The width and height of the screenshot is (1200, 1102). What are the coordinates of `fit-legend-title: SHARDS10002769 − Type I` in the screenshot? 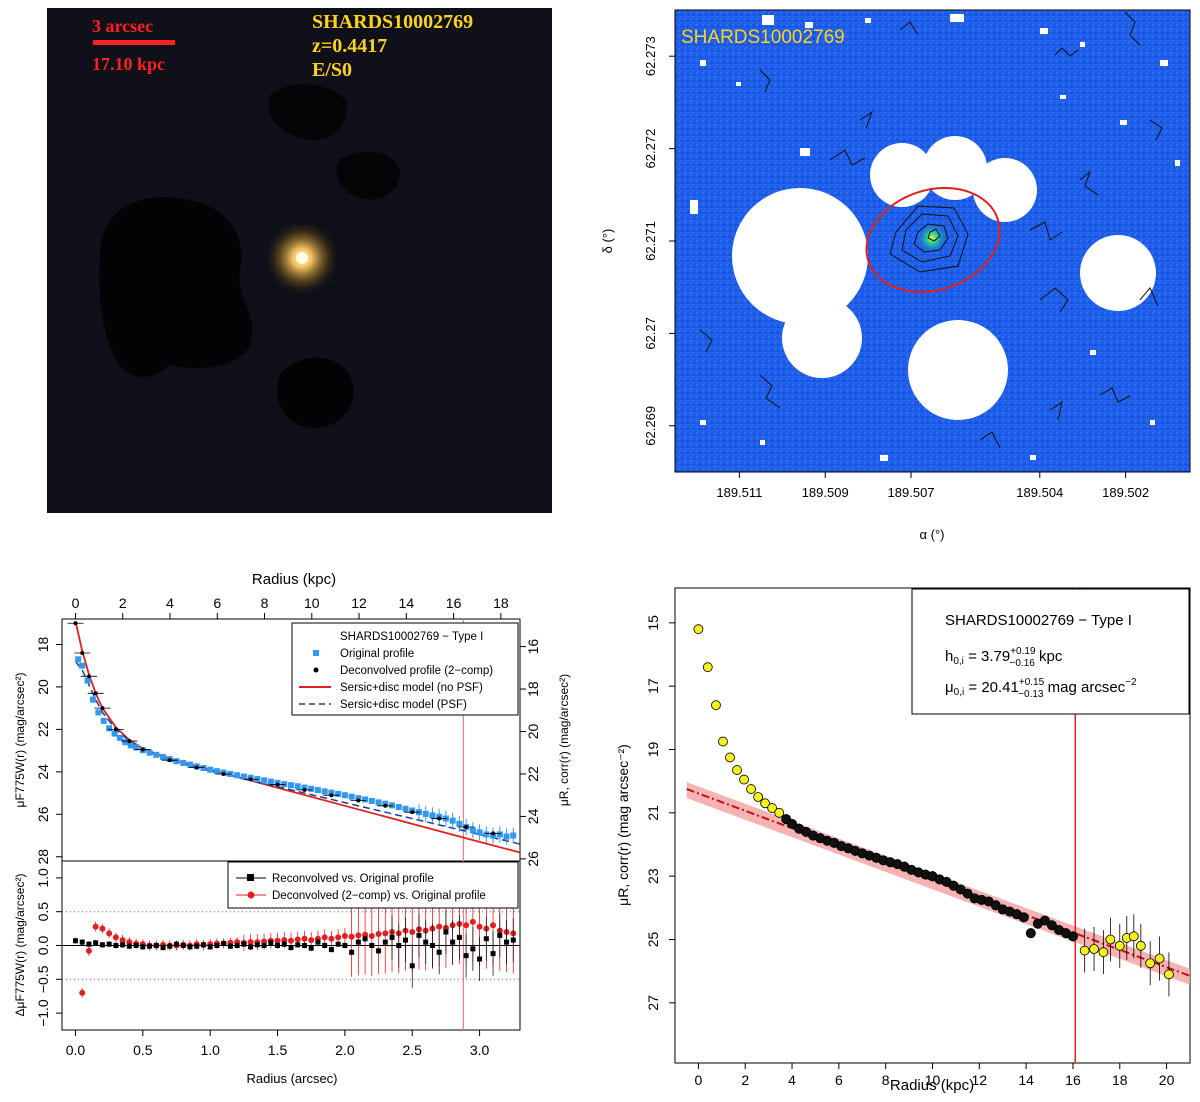 It's located at (1038, 620).